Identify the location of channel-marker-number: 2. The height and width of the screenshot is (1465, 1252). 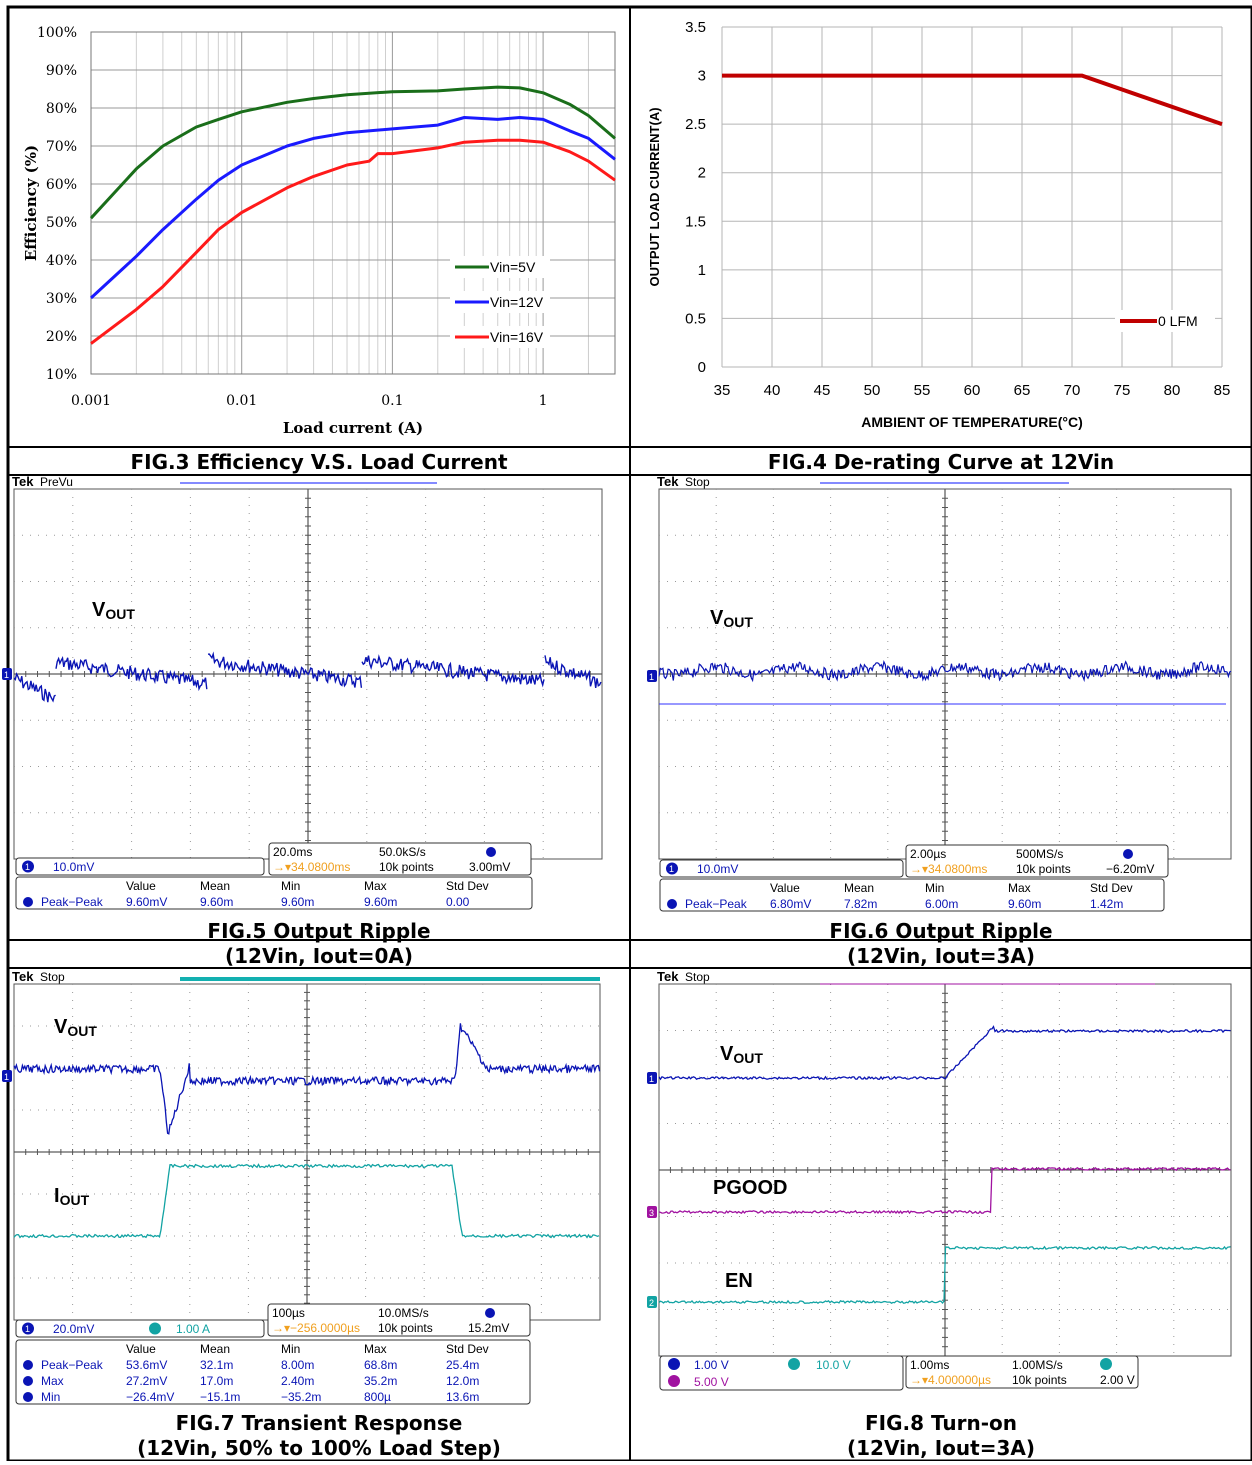
(651, 1303).